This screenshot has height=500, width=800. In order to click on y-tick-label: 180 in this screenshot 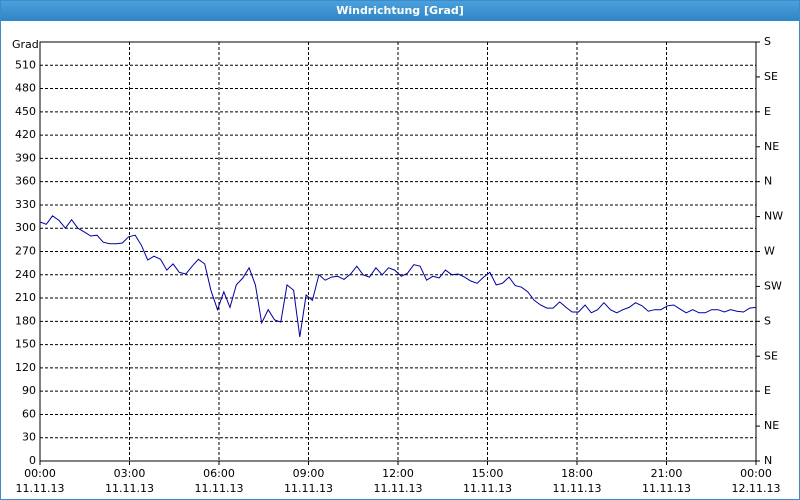, I will do `click(25, 320)`.